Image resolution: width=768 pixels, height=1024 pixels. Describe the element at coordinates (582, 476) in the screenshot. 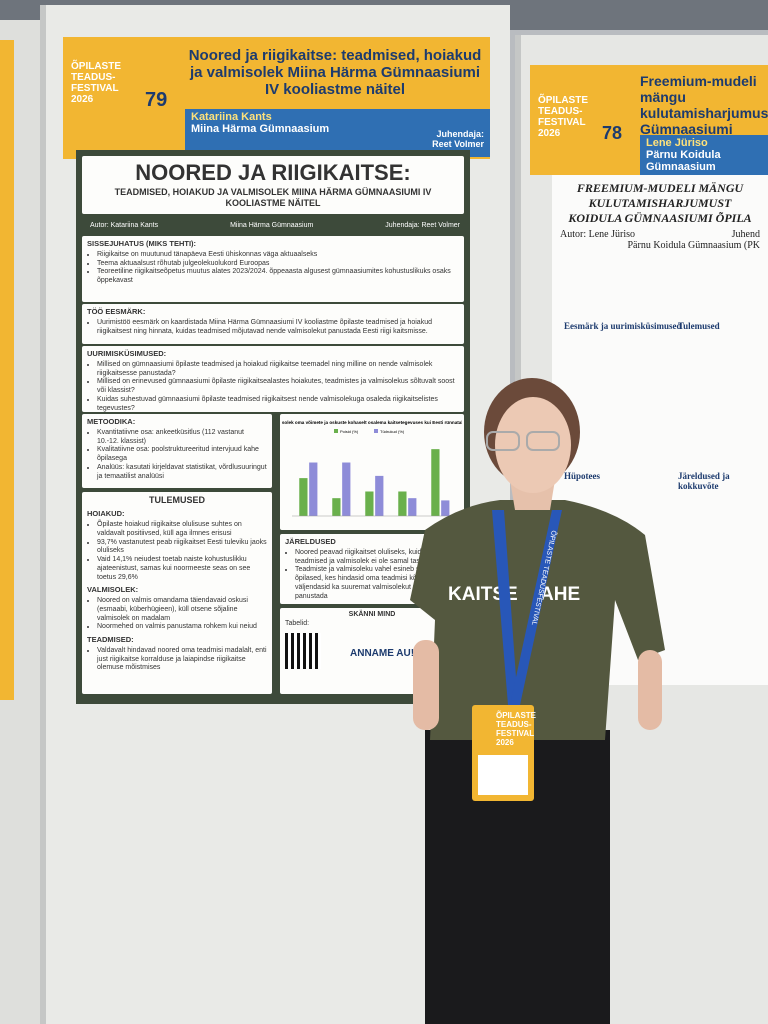

I see `section-title: Hüpotees` at that location.